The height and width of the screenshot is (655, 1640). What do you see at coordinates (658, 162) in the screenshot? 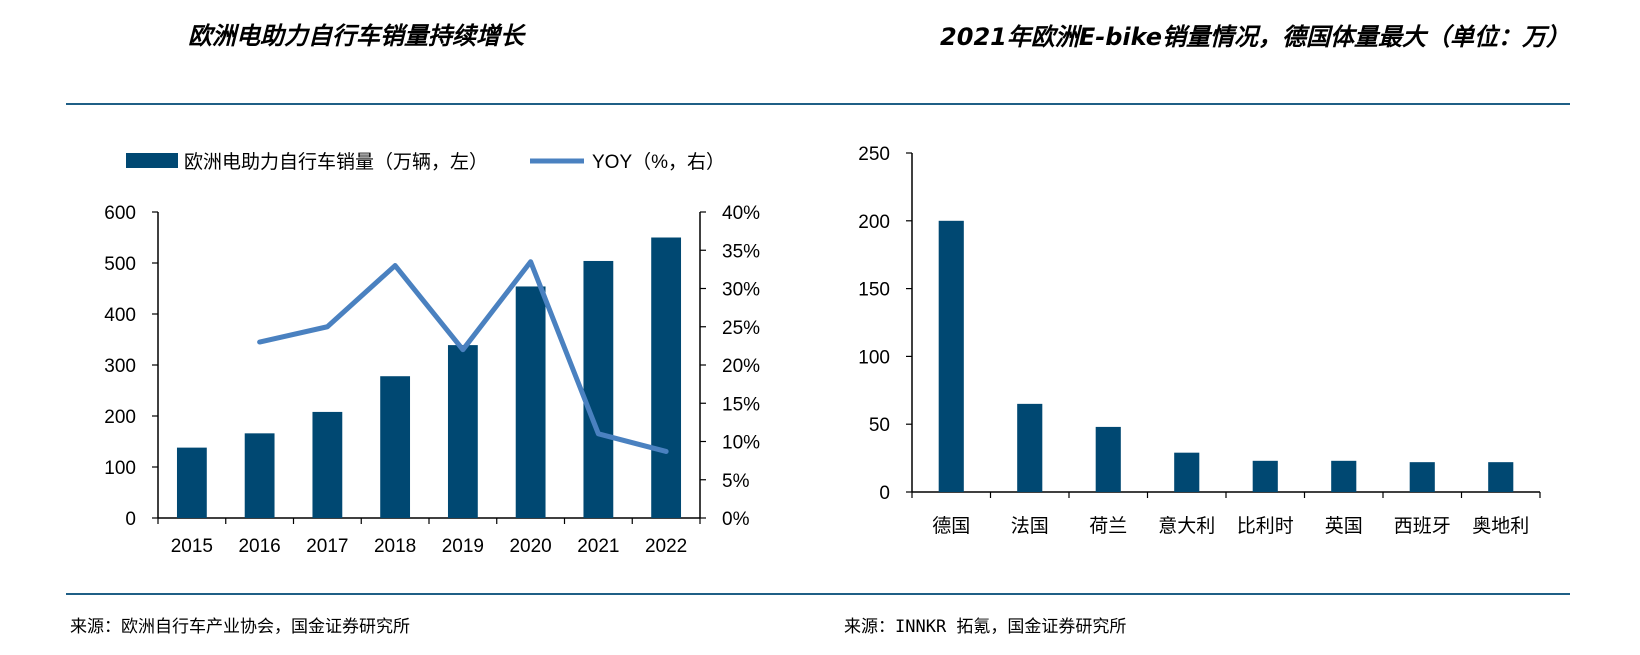
I see `legend-line-label: YOY（%，右）` at bounding box center [658, 162].